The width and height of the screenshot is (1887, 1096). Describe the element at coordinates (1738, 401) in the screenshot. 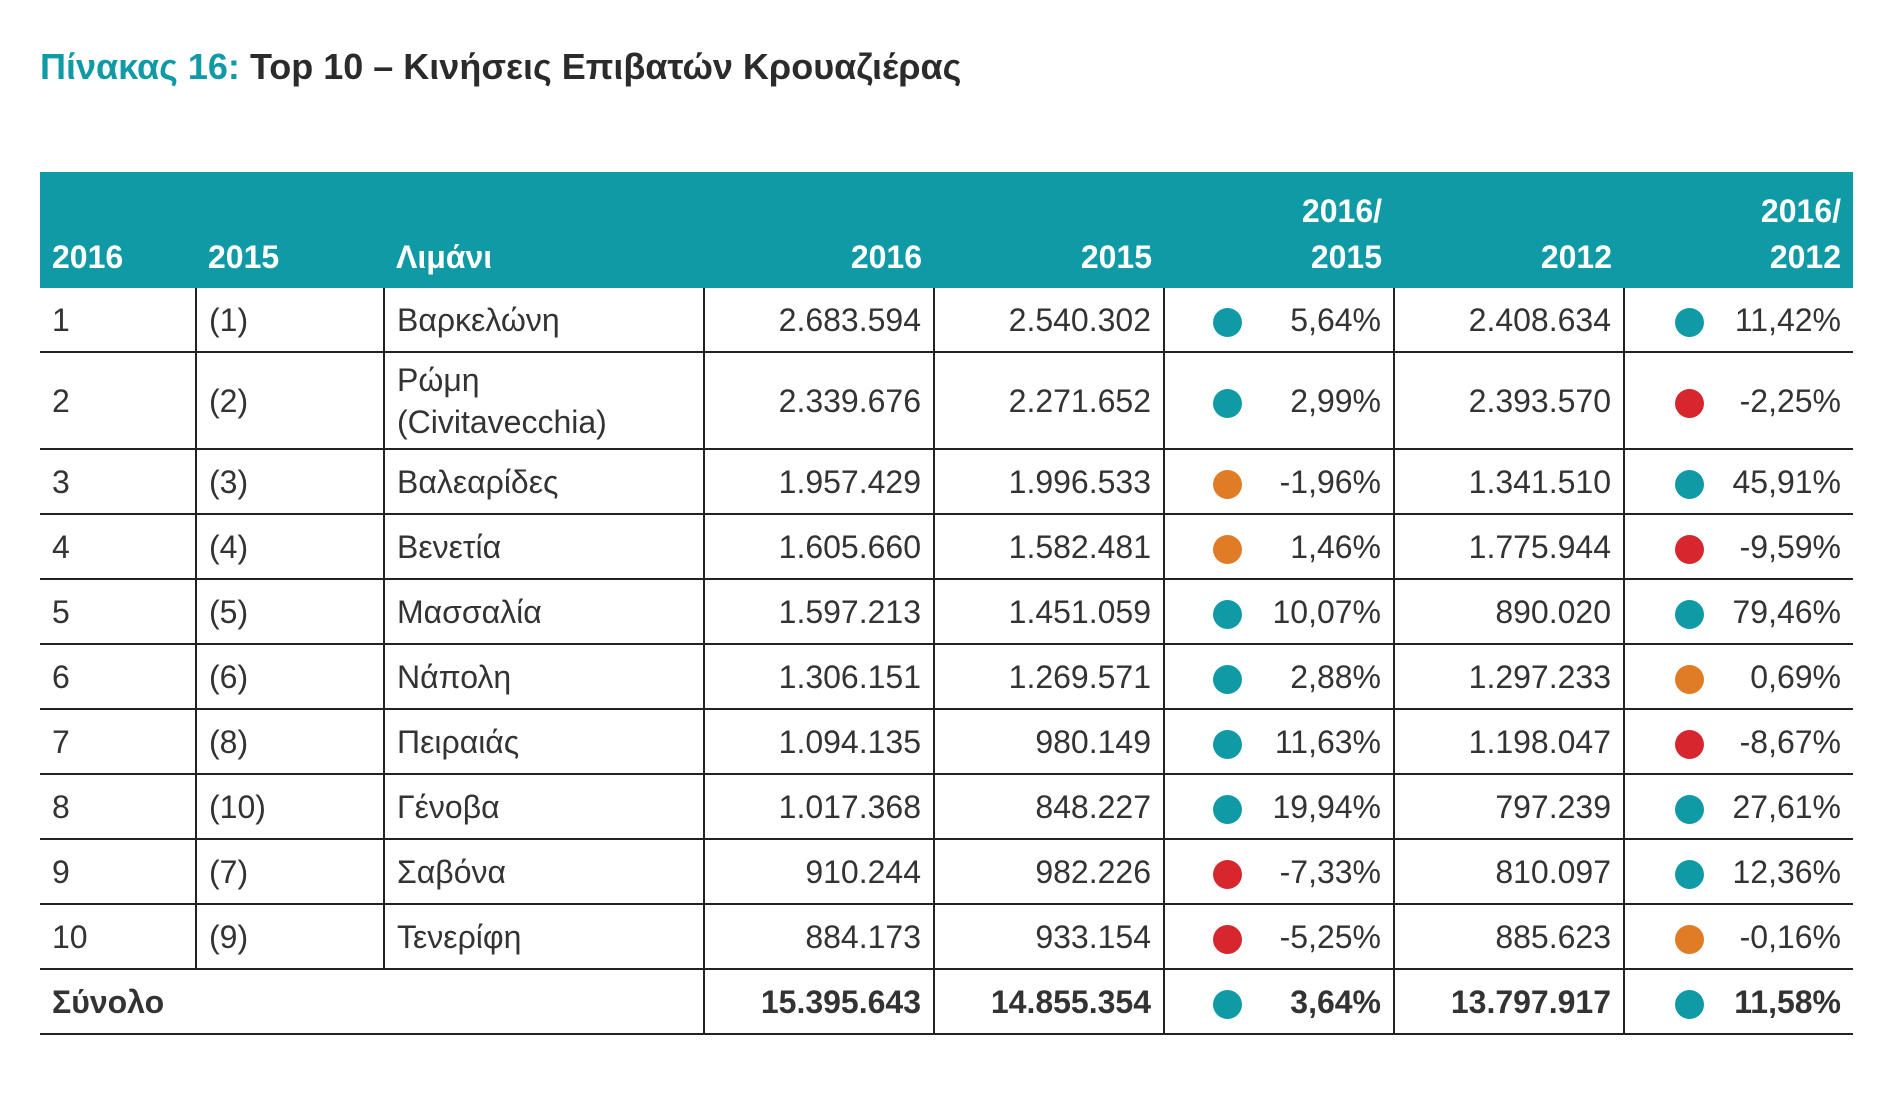

I see `change-2016-2012: -2,25%` at that location.